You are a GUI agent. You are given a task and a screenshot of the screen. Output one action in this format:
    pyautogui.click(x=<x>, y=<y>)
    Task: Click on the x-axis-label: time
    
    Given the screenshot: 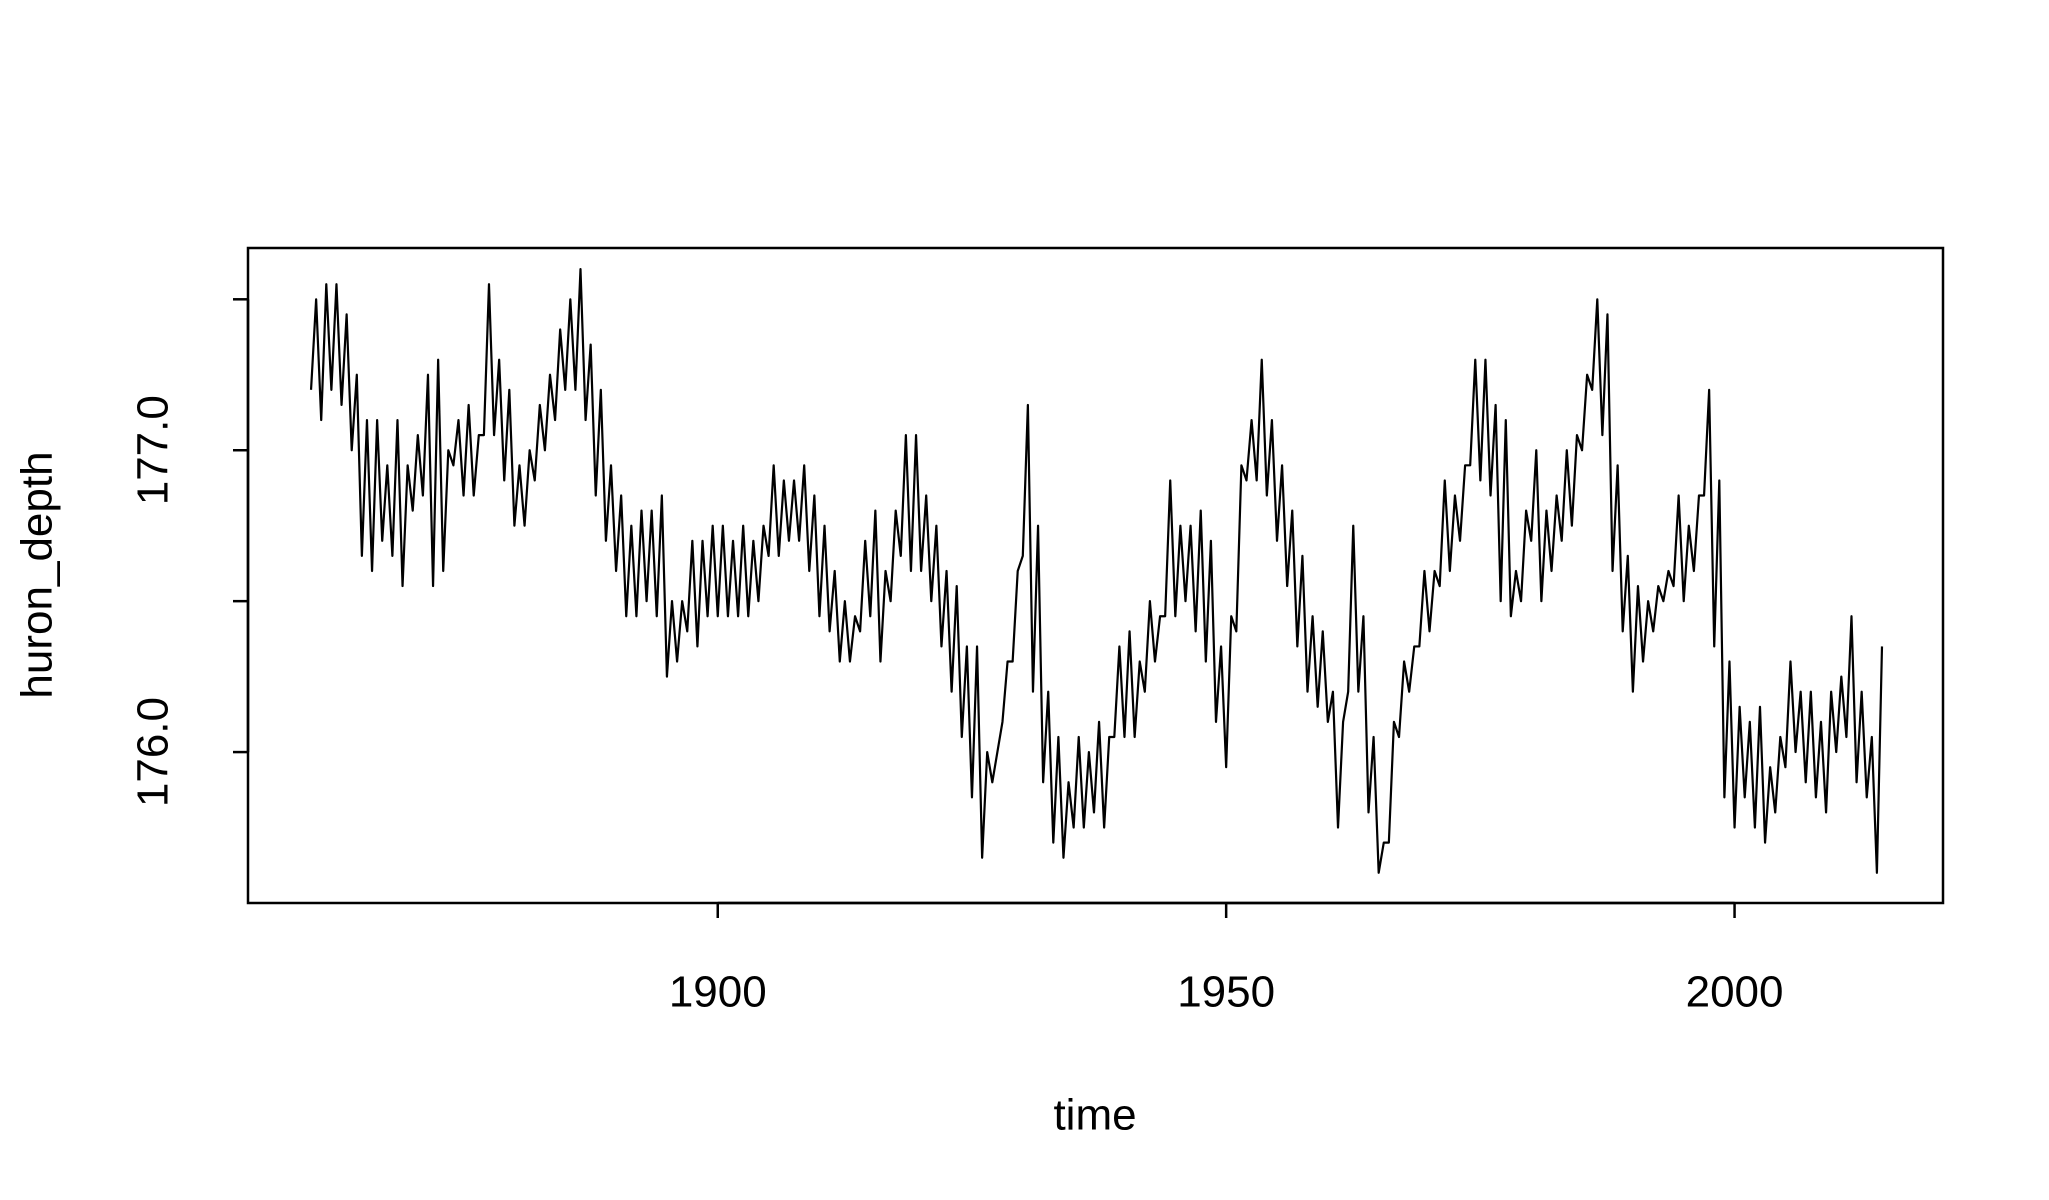 What is the action you would take?
    pyautogui.click(x=1094, y=1115)
    